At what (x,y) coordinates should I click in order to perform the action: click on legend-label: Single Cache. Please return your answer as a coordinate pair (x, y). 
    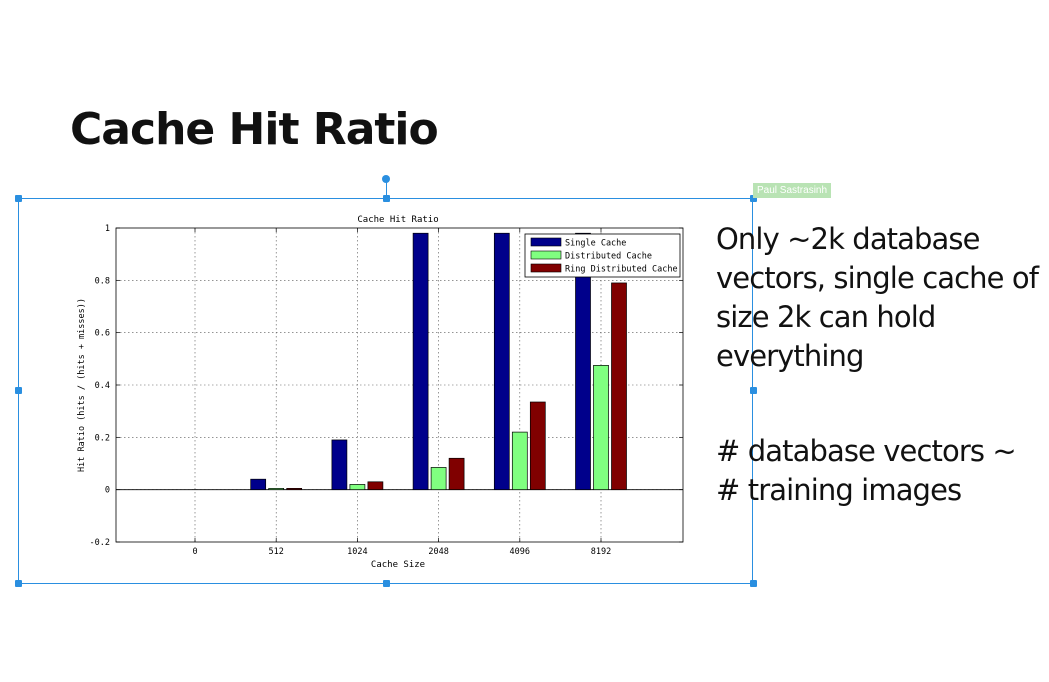
    Looking at the image, I should click on (595, 244).